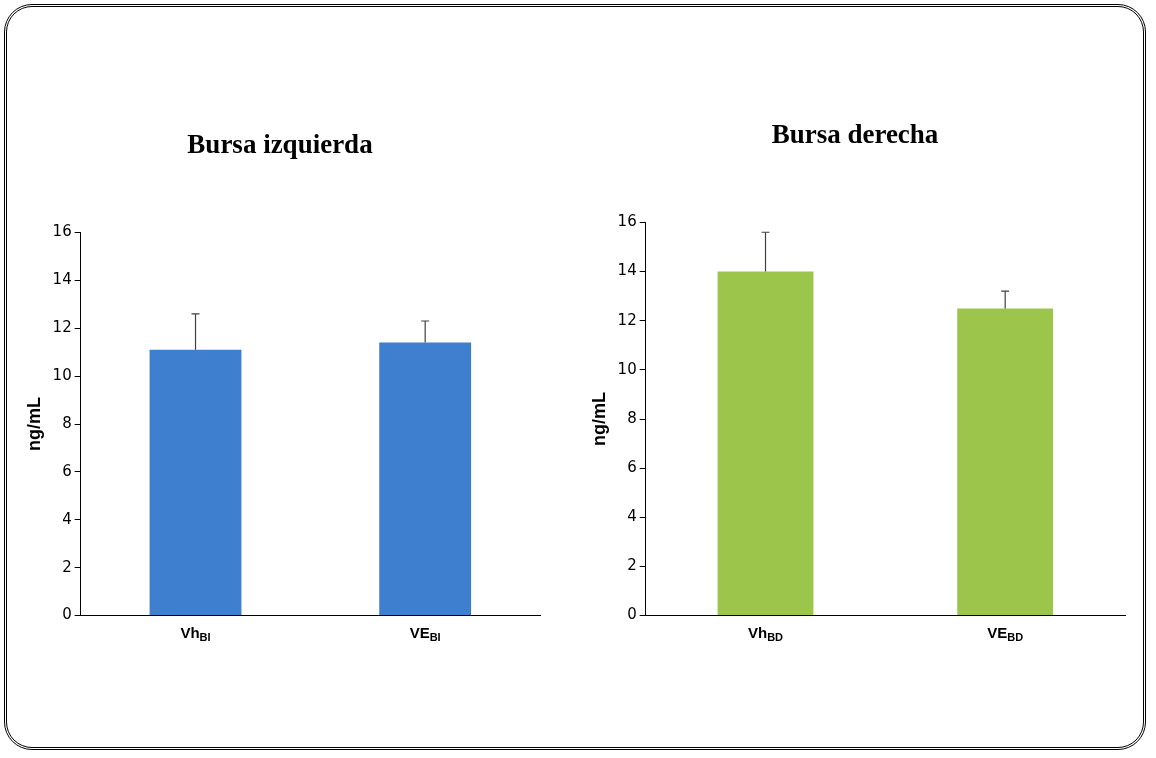  What do you see at coordinates (280, 144) in the screenshot?
I see `chart-title: Bursa izquierda` at bounding box center [280, 144].